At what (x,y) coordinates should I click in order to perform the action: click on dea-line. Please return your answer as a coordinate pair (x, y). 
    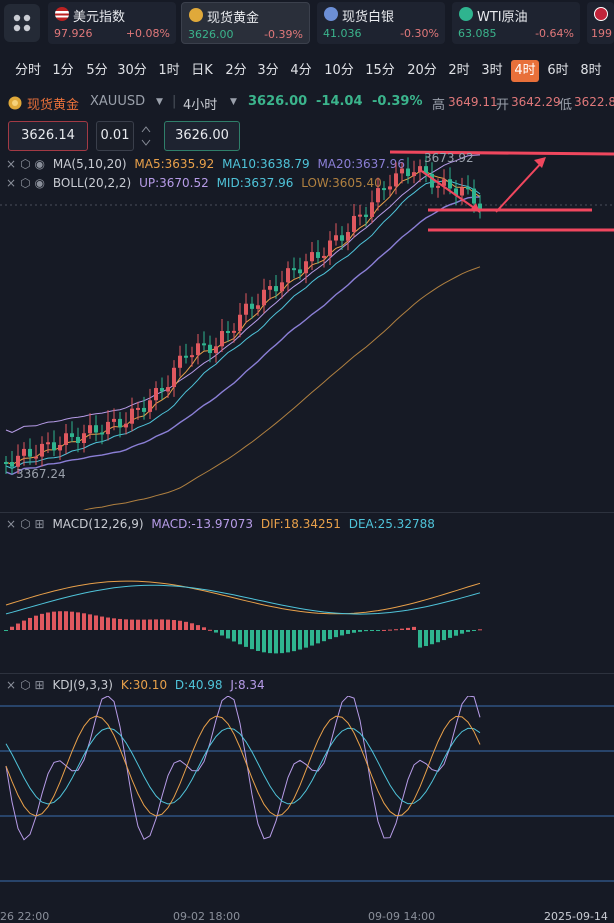
    Looking at the image, I should click on (243, 599).